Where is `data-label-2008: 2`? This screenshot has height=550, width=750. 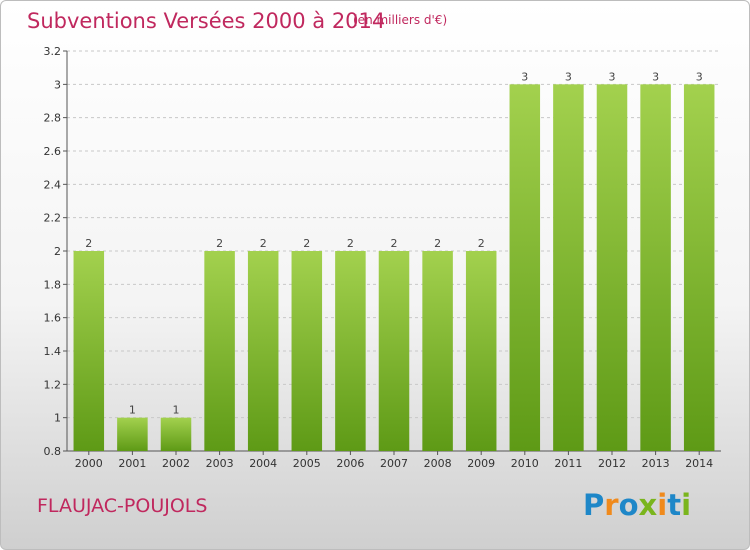
data-label-2008: 2 is located at coordinates (437, 243).